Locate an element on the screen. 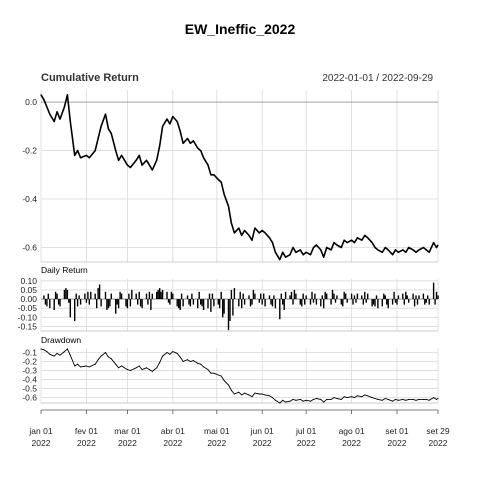  y-tick-label-0-3: -0.6 is located at coordinates (29, 247).